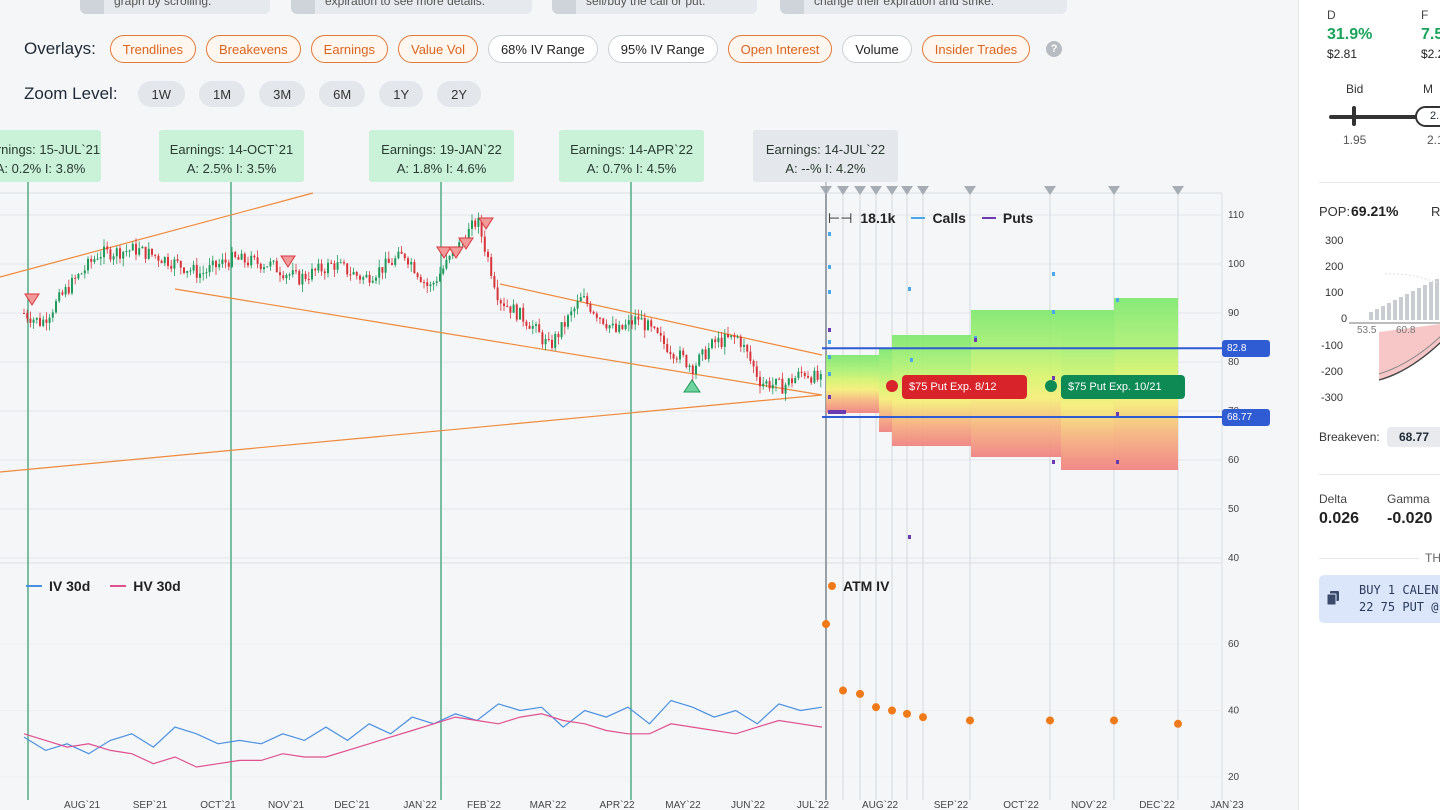 The height and width of the screenshot is (810, 1440). Describe the element at coordinates (616, 804) in the screenshot. I see `time-axis-tick: APR`22` at that location.